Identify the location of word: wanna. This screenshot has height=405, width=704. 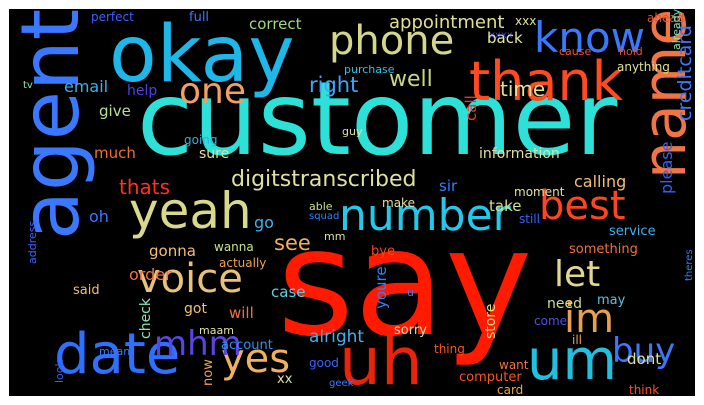
(234, 247).